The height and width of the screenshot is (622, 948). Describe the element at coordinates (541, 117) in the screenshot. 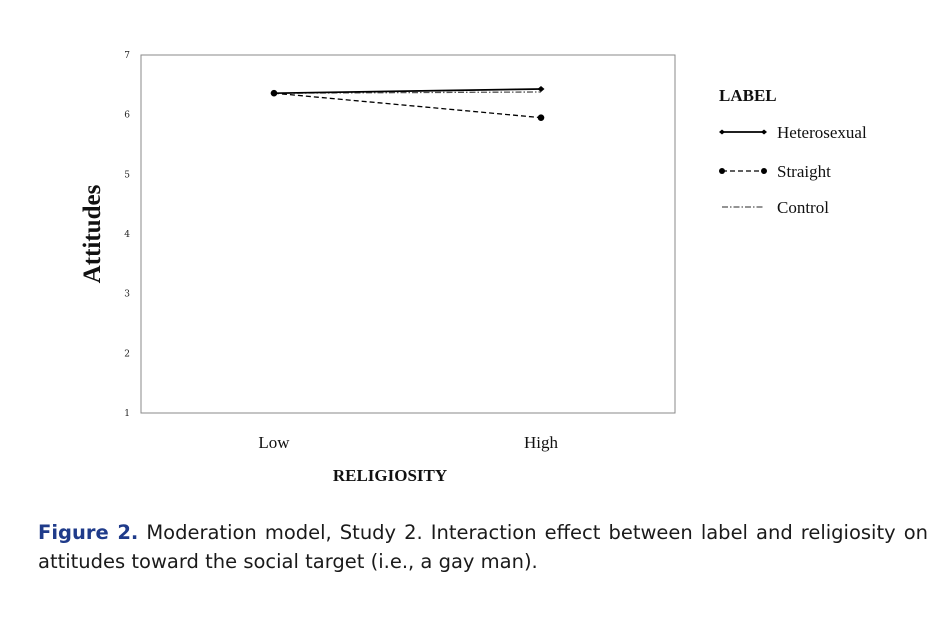

I see `data-point-straight` at that location.